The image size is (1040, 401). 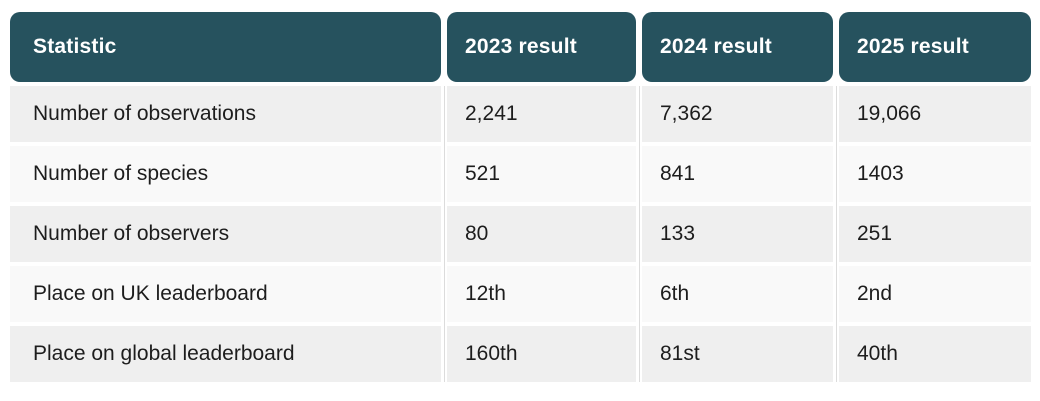 I want to click on column-header-2024-result: 2024 result, so click(x=737, y=47).